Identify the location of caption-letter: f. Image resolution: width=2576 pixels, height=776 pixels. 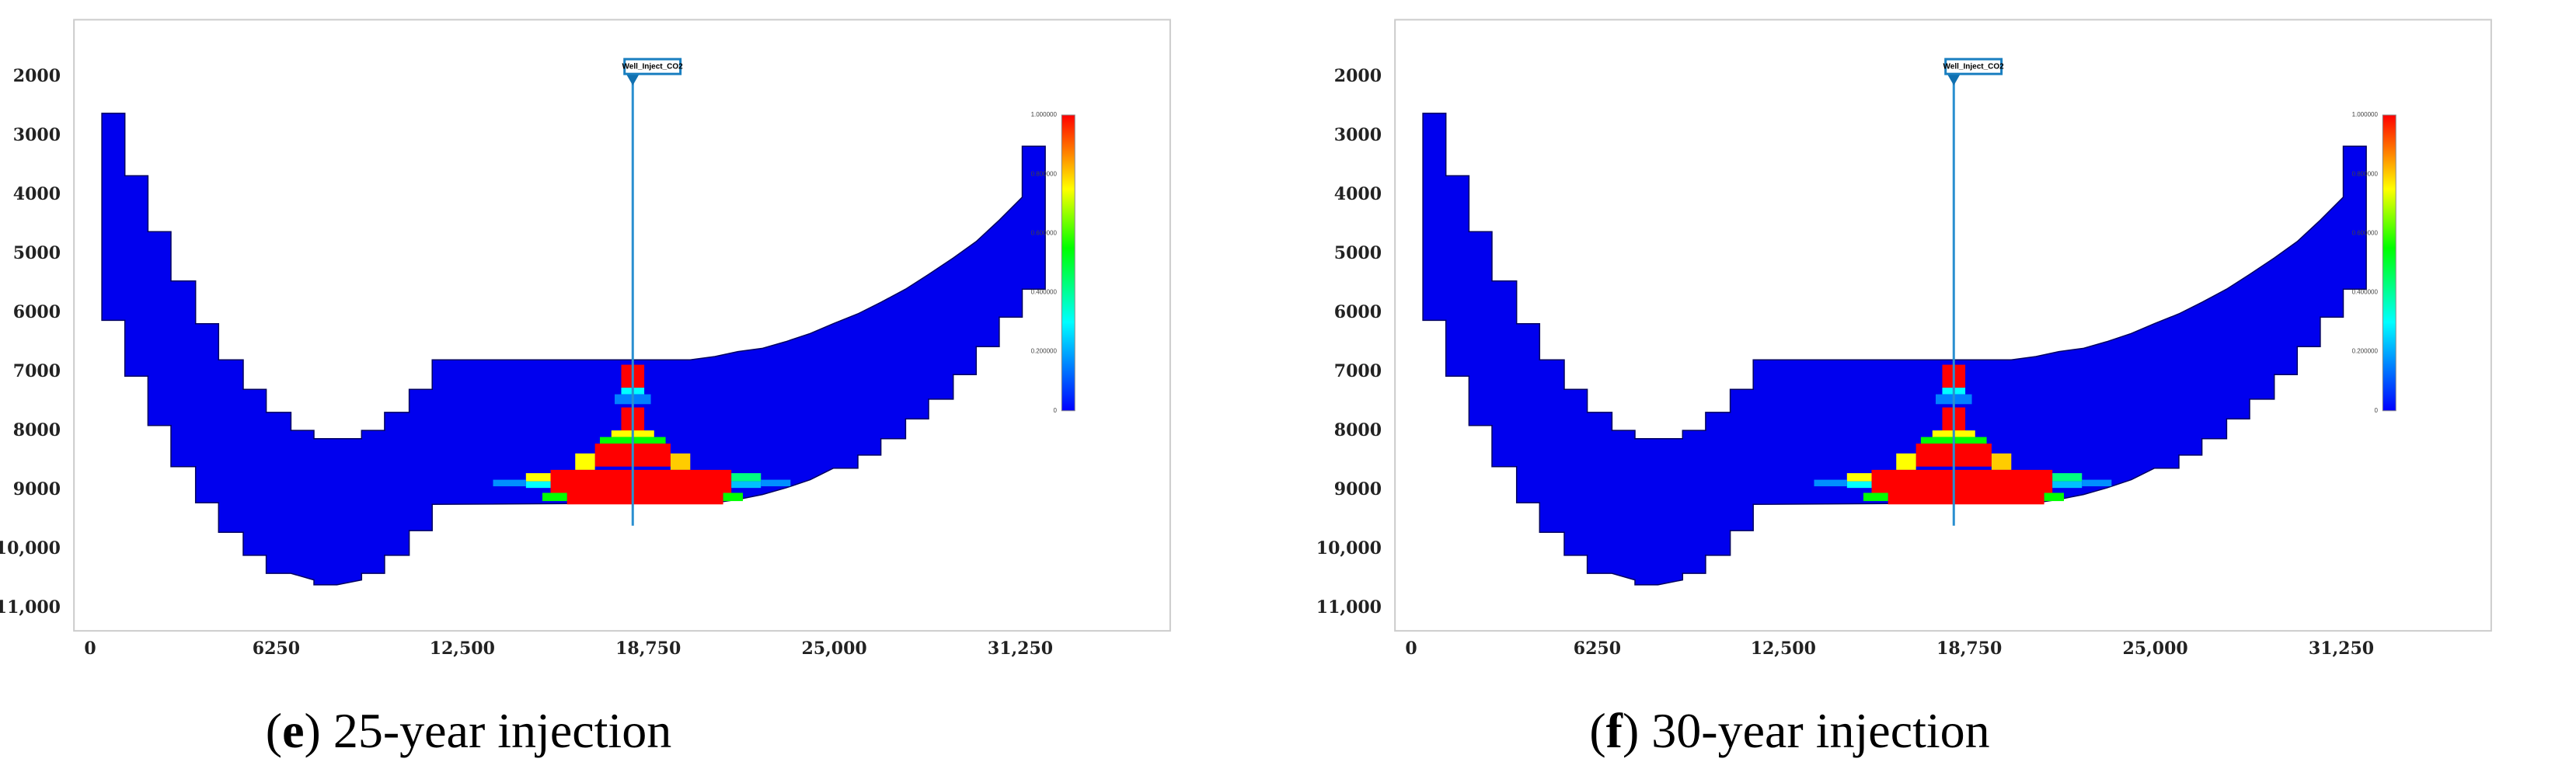
(1614, 731).